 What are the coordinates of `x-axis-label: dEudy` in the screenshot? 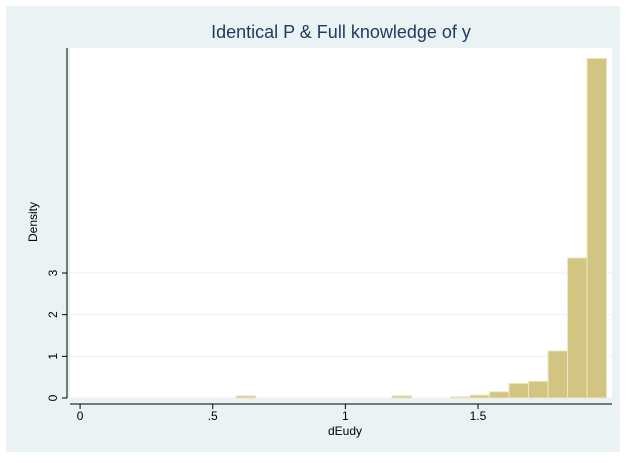 It's located at (345, 431).